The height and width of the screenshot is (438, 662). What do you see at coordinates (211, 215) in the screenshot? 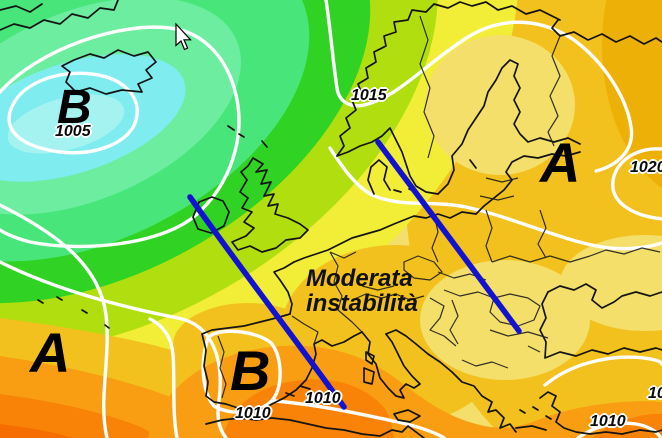
I see `coastline-ireland` at bounding box center [211, 215].